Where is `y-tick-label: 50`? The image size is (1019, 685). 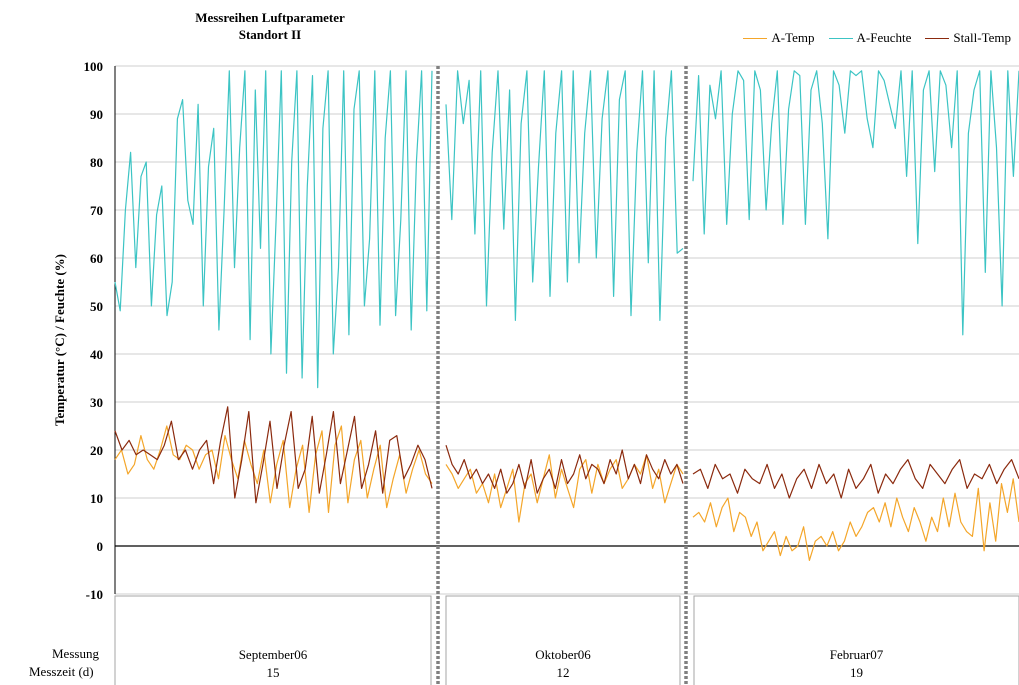
y-tick-label: 50 is located at coordinates (96, 306).